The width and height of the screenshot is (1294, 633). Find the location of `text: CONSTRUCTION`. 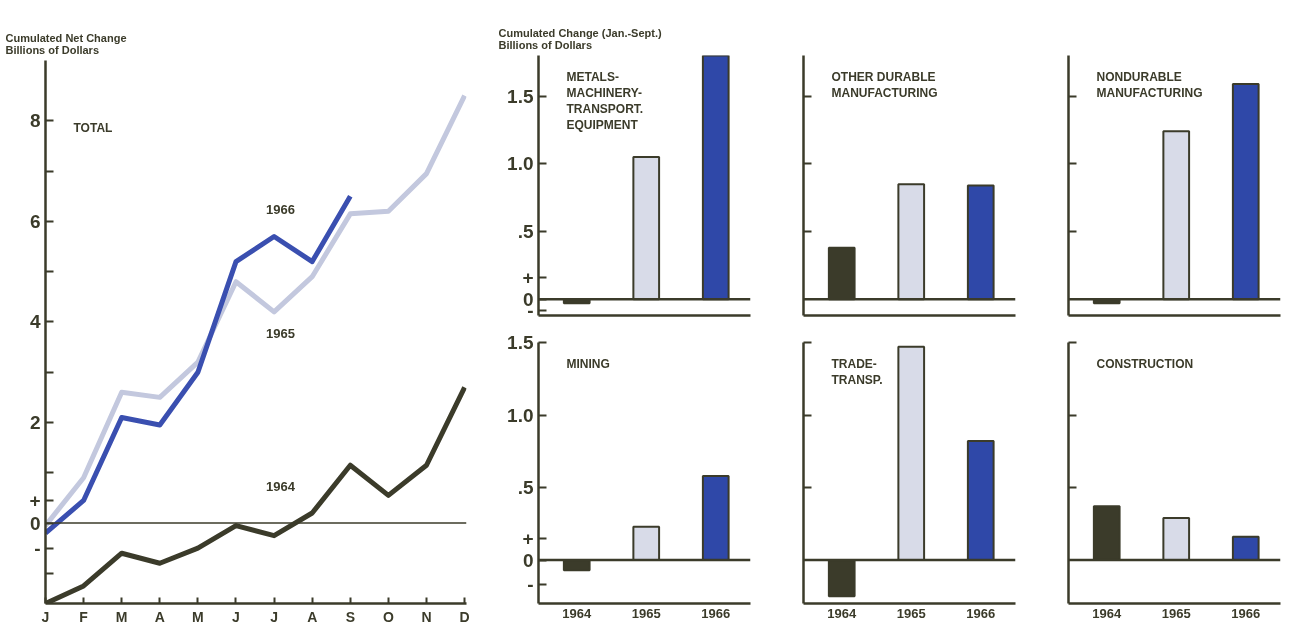

text: CONSTRUCTION is located at coordinates (1145, 363).